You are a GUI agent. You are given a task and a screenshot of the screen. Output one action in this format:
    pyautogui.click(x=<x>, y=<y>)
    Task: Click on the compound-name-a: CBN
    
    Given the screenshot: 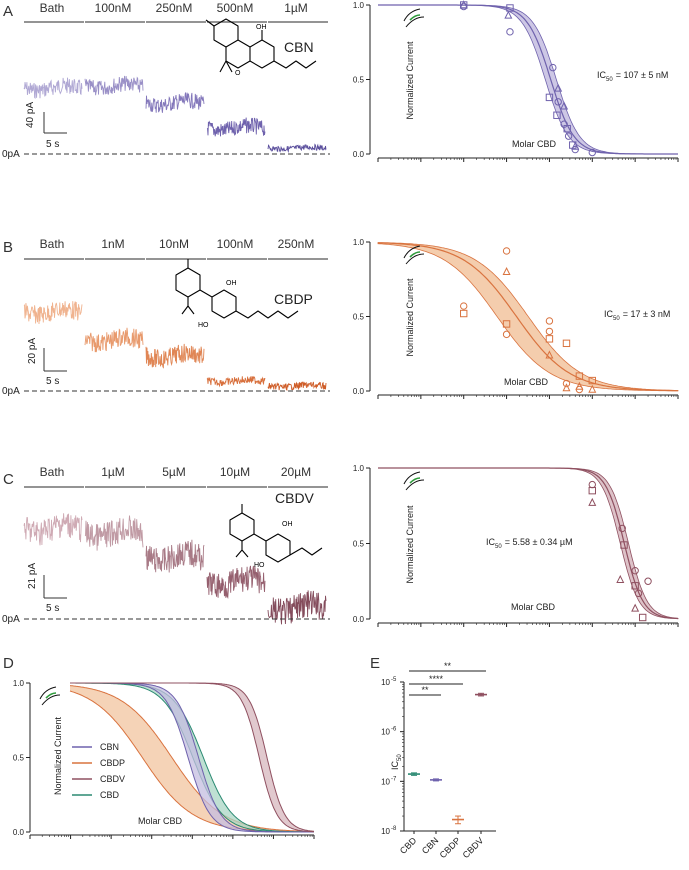 What is the action you would take?
    pyautogui.click(x=299, y=47)
    